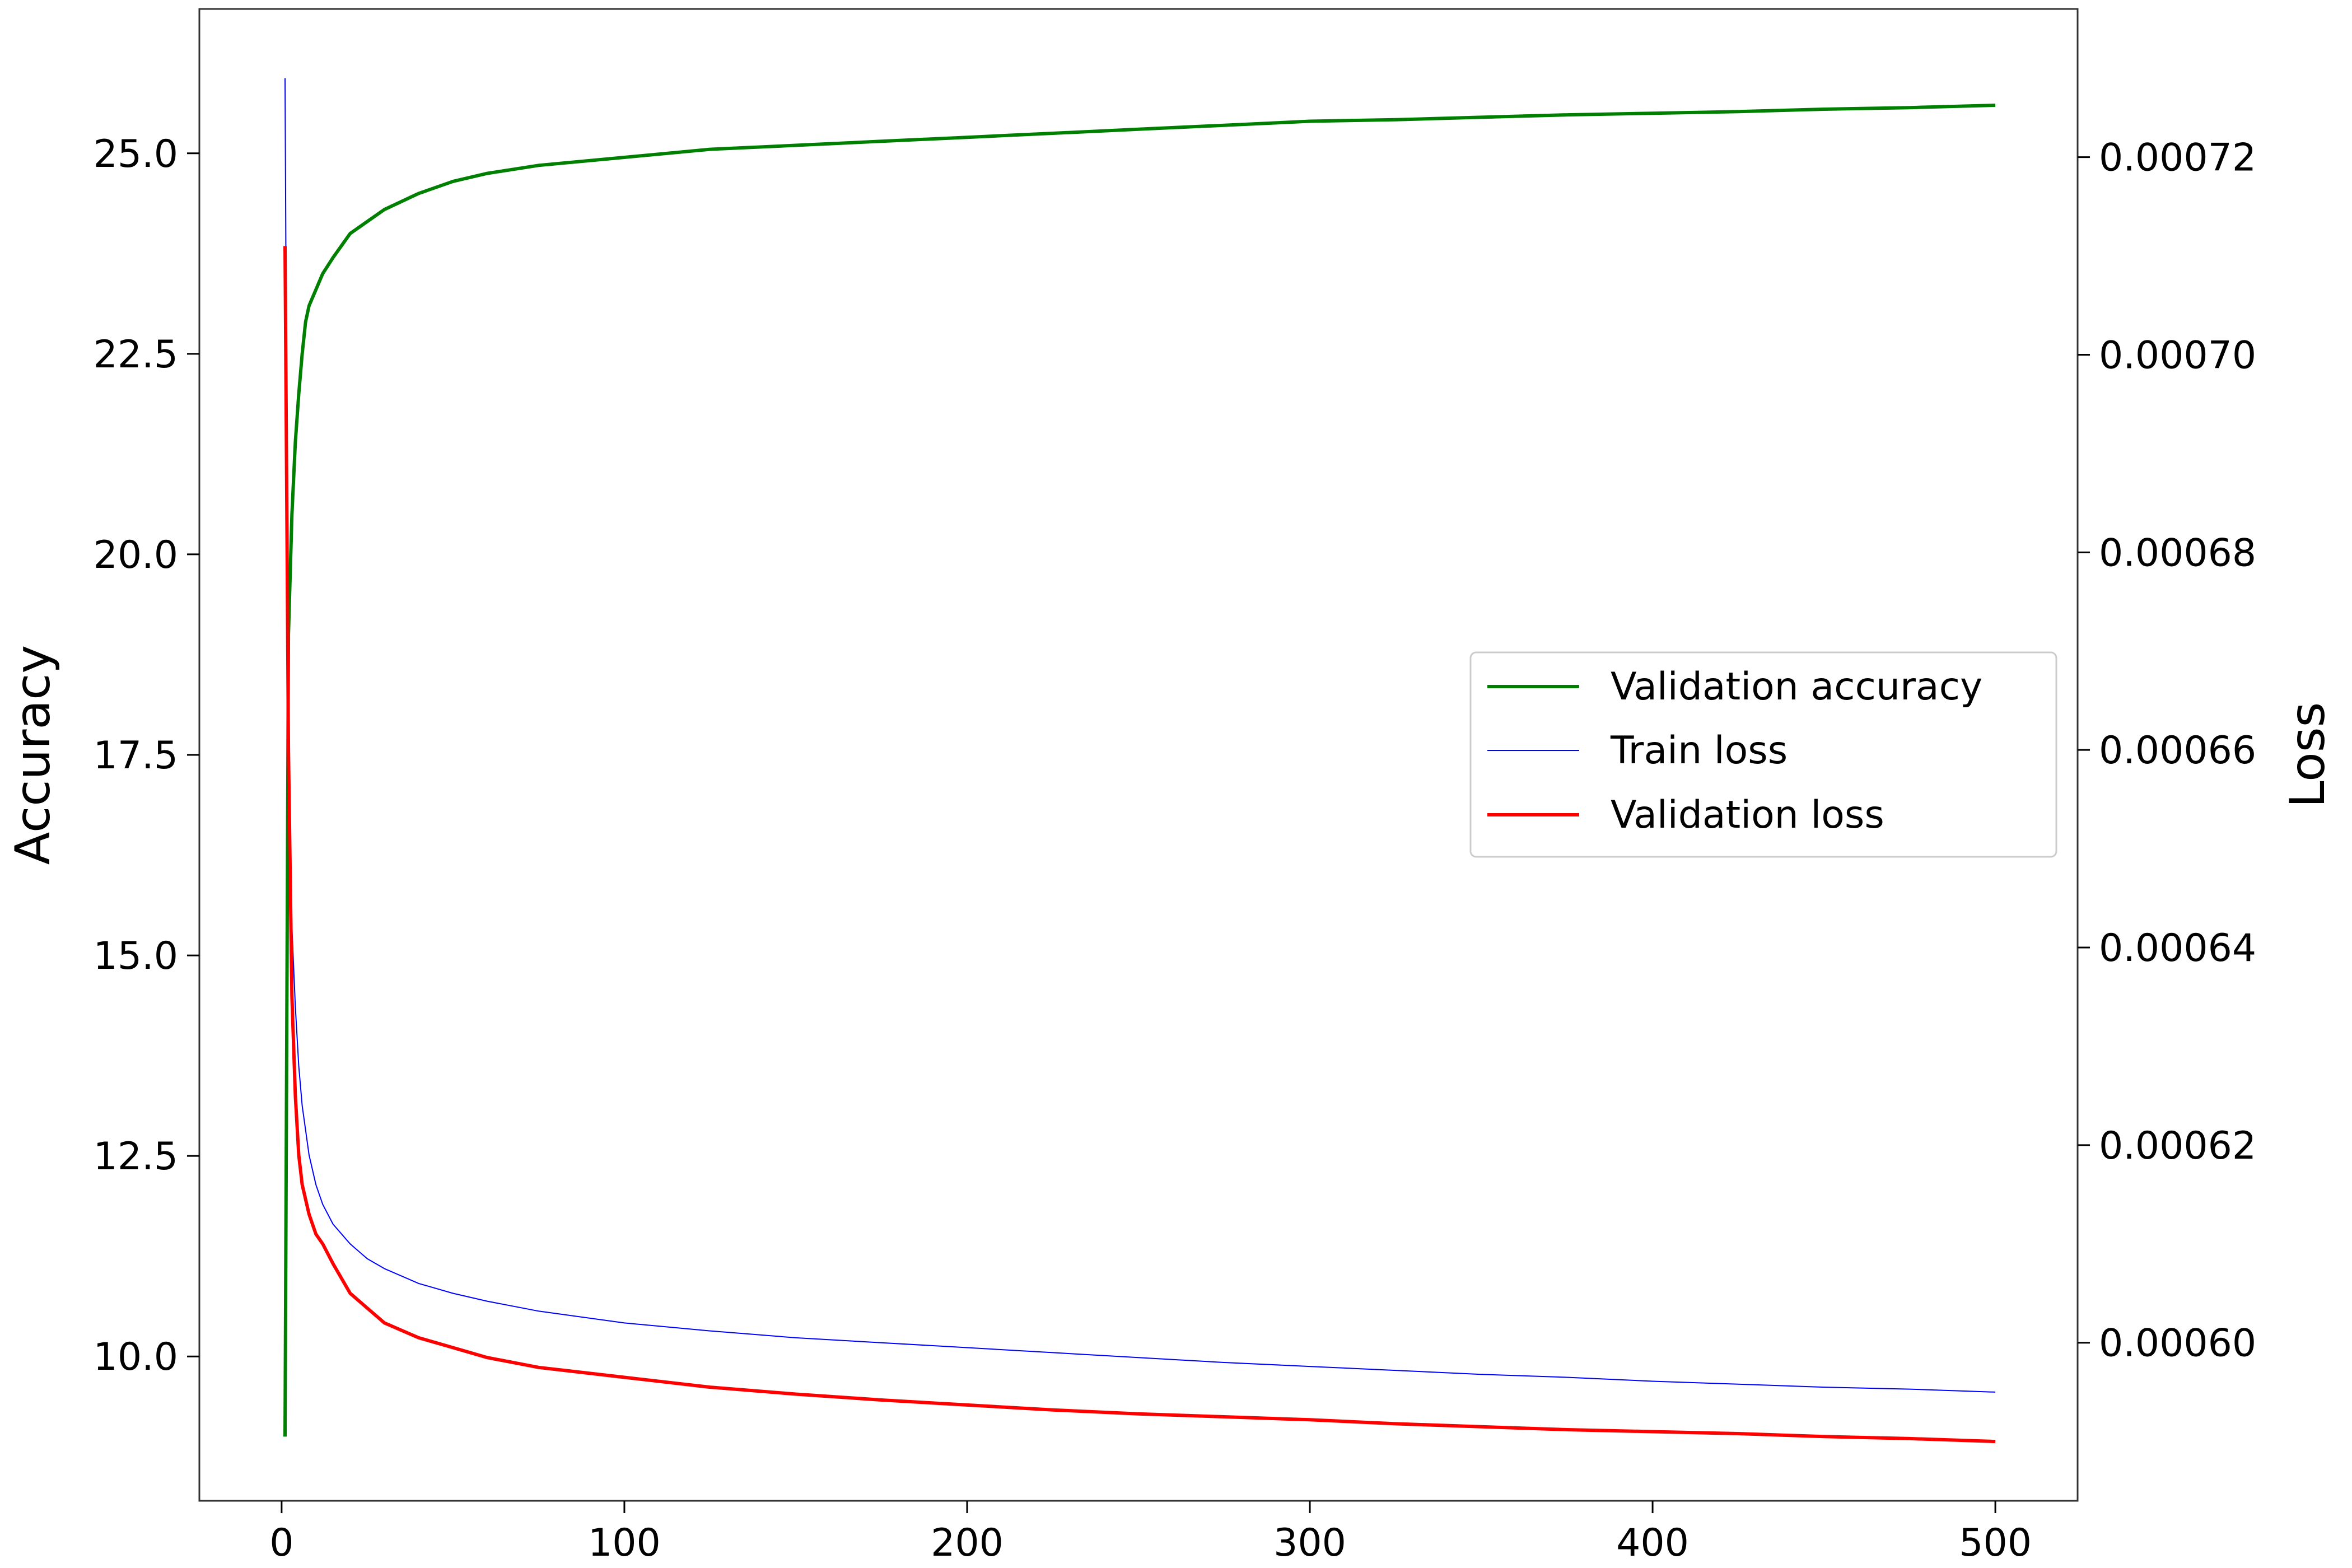  Describe the element at coordinates (1699, 751) in the screenshot. I see `legend-label-train-loss: Train loss` at that location.